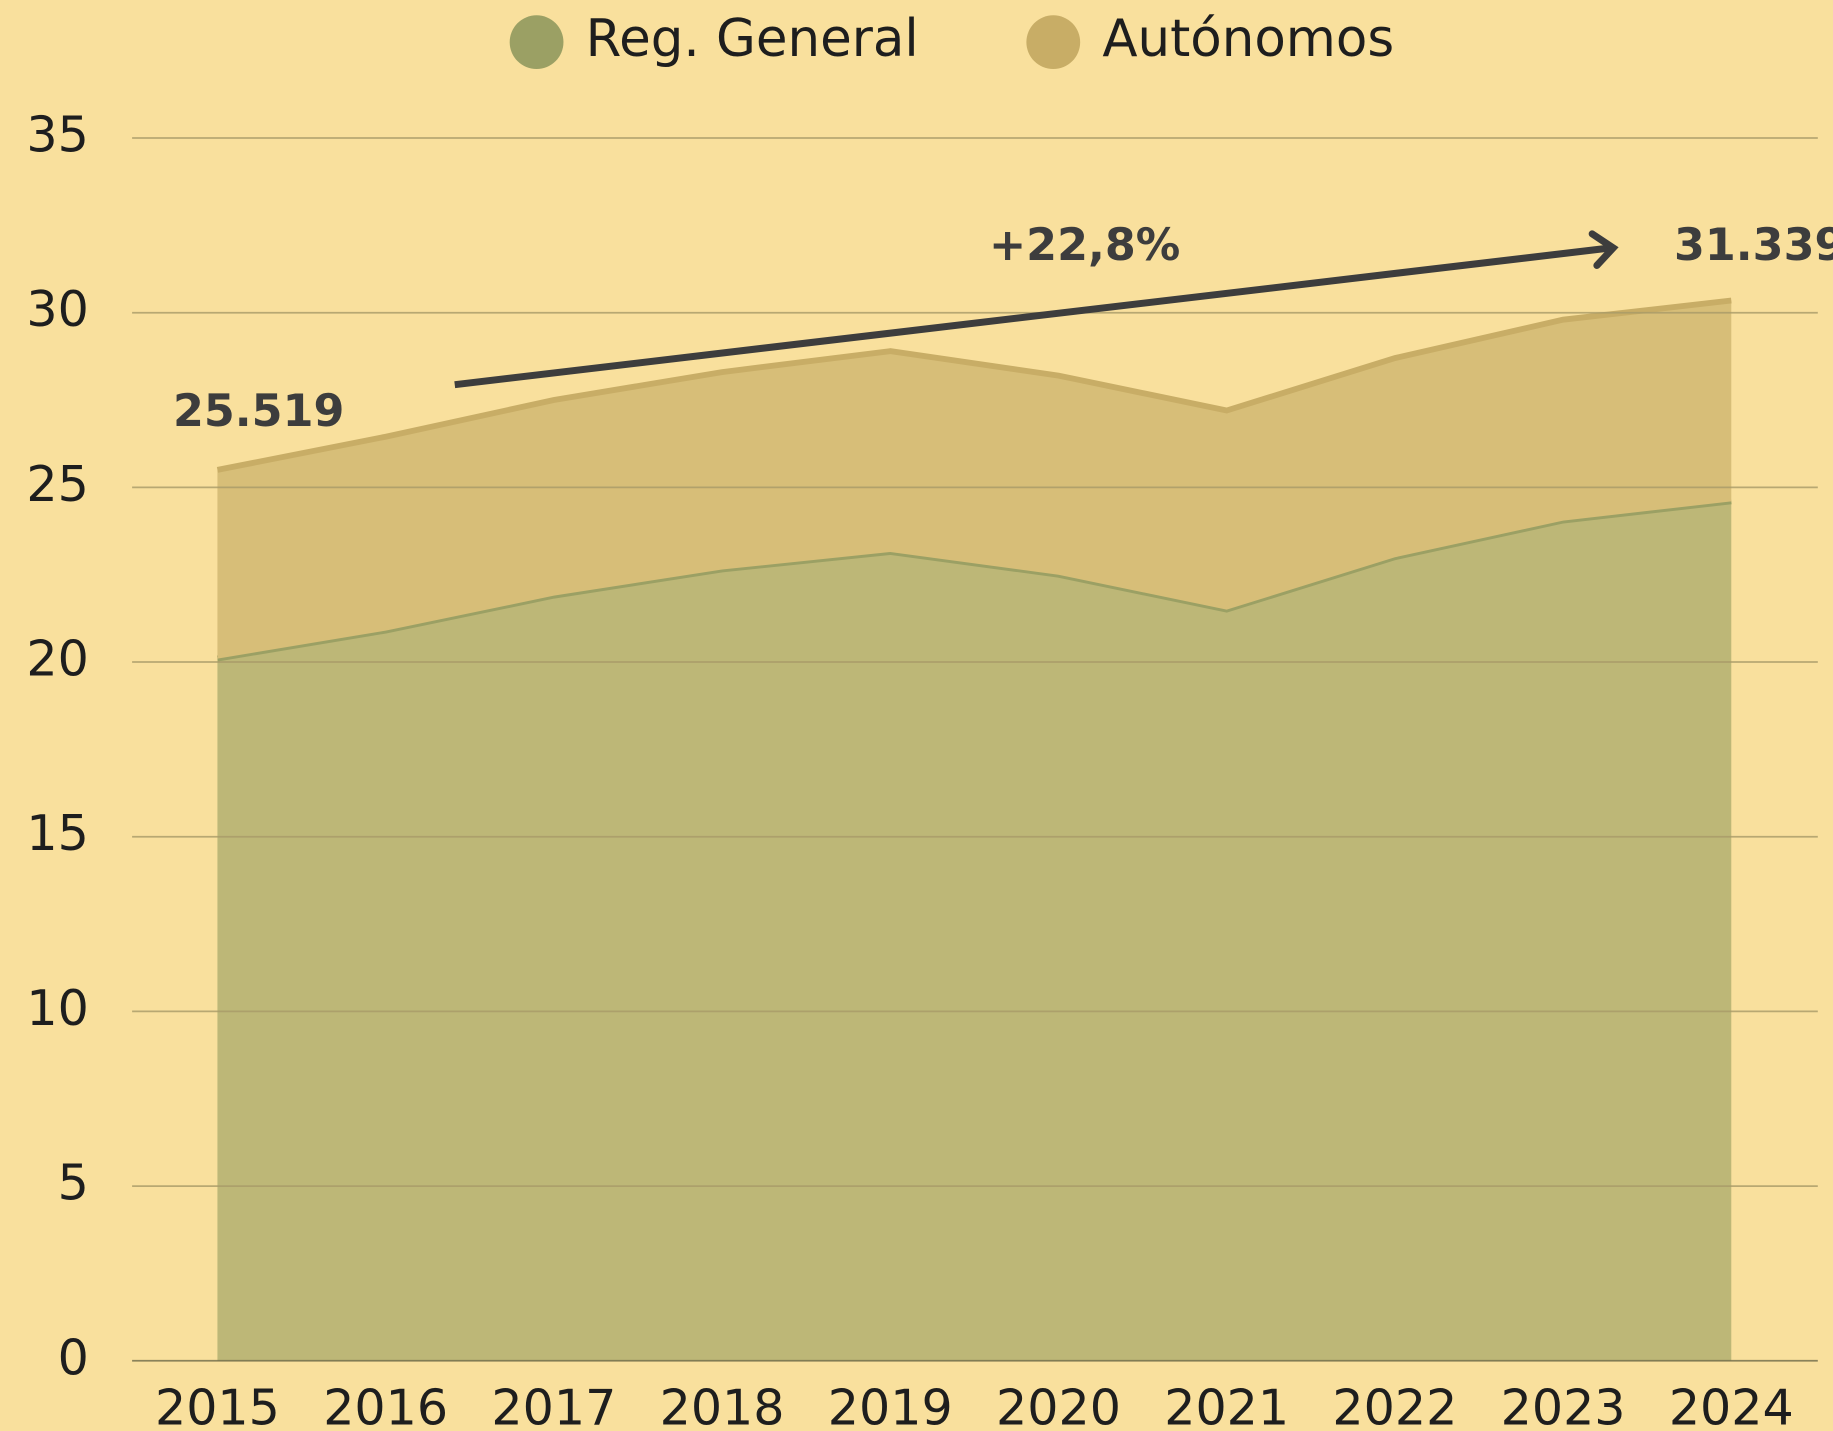 Image resolution: width=1833 pixels, height=1431 pixels. I want to click on annotation: 25.519, so click(258, 411).